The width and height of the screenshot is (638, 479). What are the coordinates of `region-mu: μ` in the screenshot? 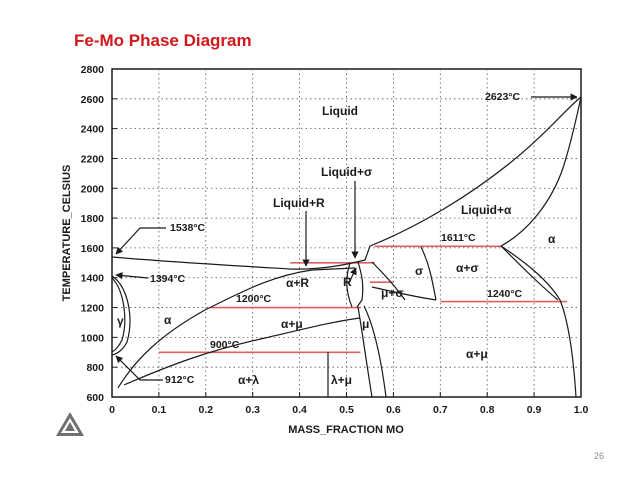 It's located at (365, 324).